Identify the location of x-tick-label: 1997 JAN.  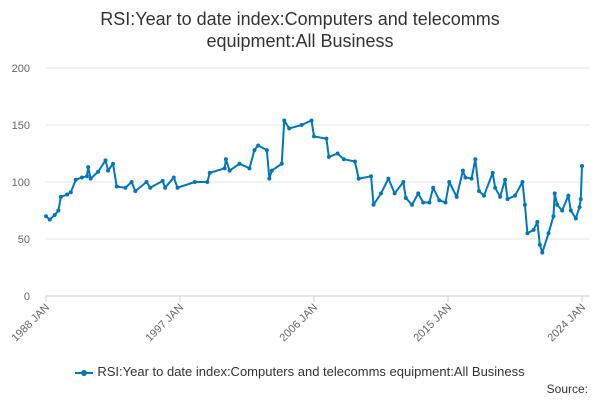
(164, 323).